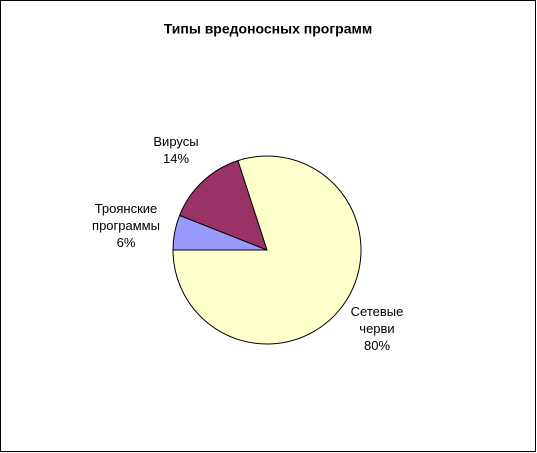  What do you see at coordinates (126, 217) in the screenshot?
I see `slice-name: Троянские программы` at bounding box center [126, 217].